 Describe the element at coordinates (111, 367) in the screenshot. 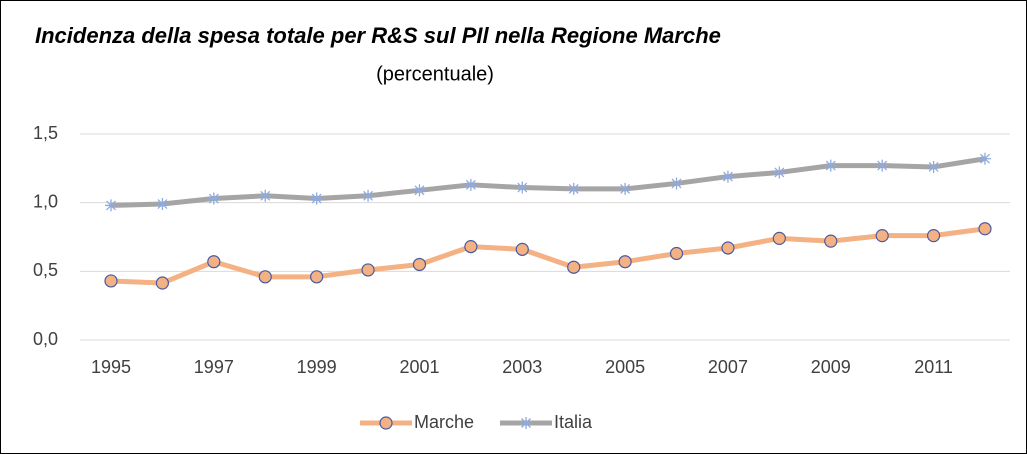

I see `x-tick-label: 1995` at that location.